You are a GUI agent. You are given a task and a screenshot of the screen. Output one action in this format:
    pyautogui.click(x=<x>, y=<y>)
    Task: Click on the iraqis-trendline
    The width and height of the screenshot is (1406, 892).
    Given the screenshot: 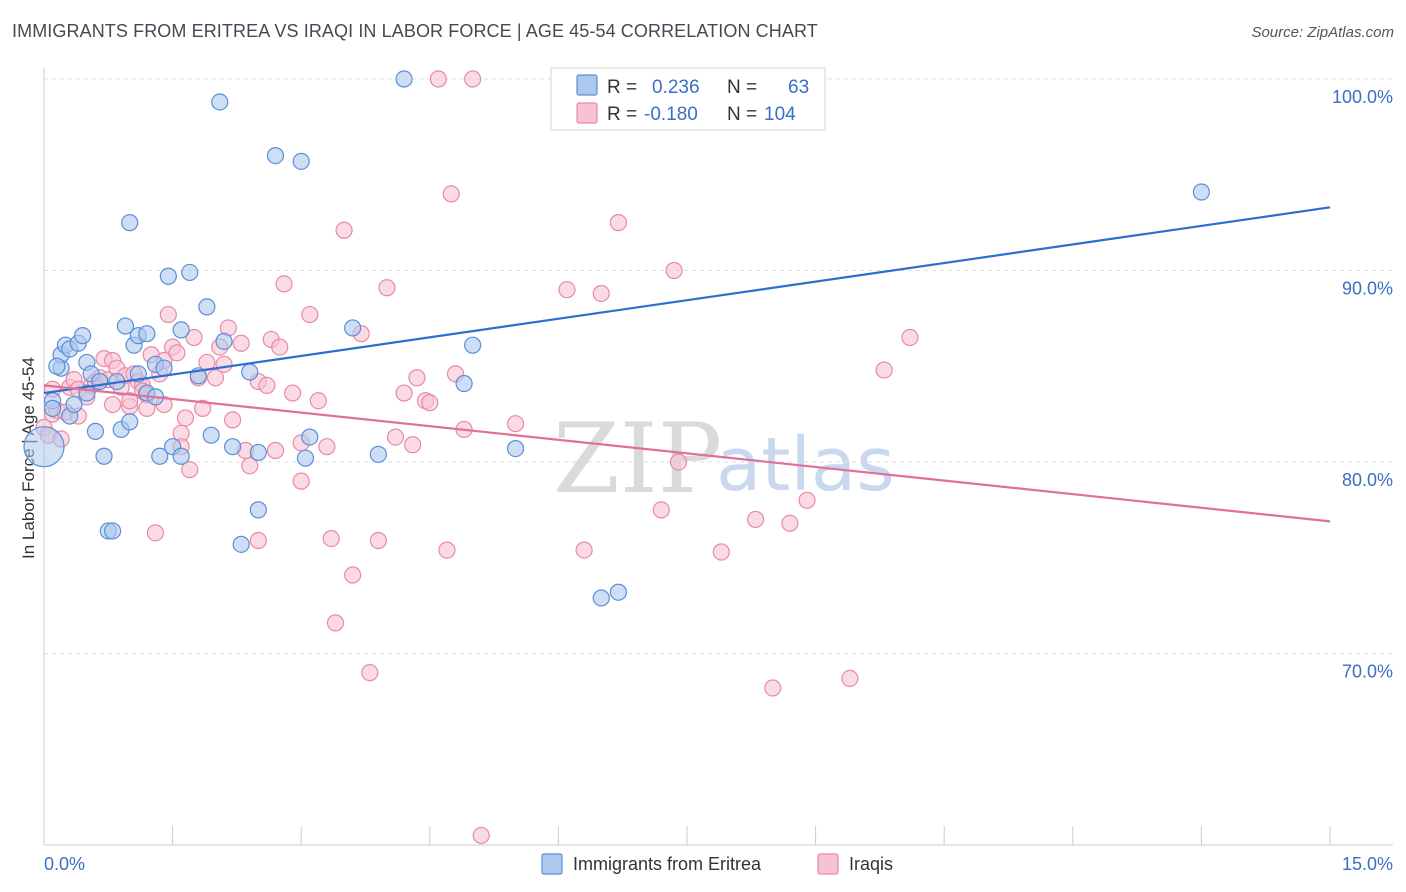 What is the action you would take?
    pyautogui.click(x=687, y=453)
    